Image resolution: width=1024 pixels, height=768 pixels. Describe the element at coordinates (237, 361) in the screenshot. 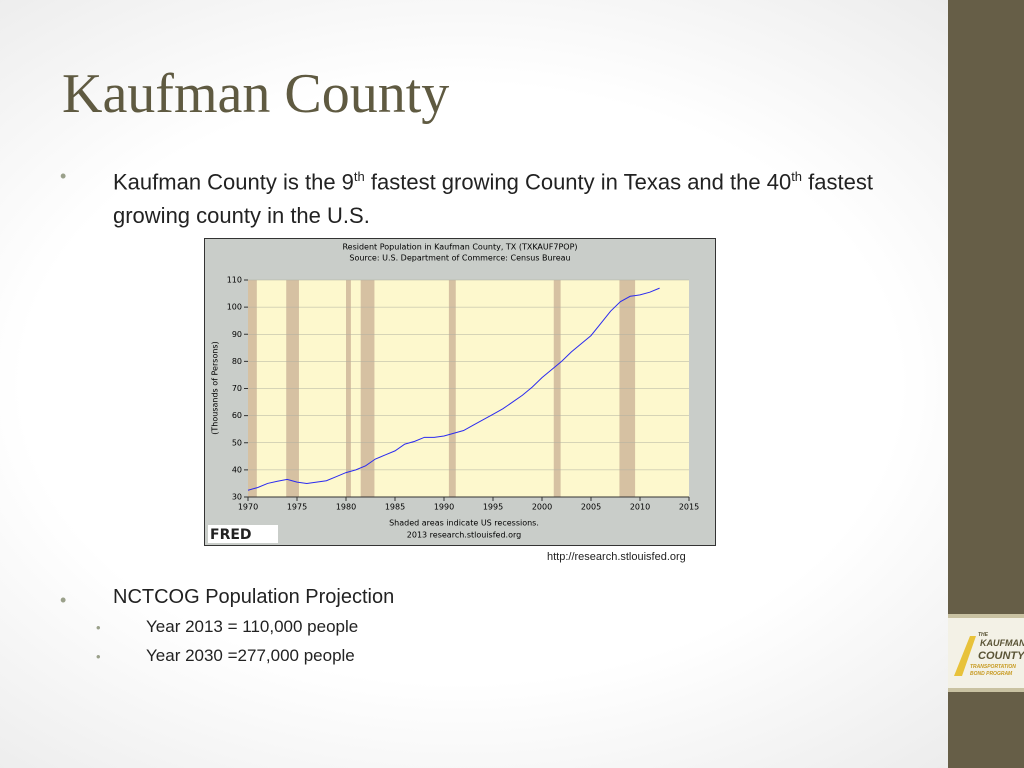

I see `y-tick-label: 80` at that location.